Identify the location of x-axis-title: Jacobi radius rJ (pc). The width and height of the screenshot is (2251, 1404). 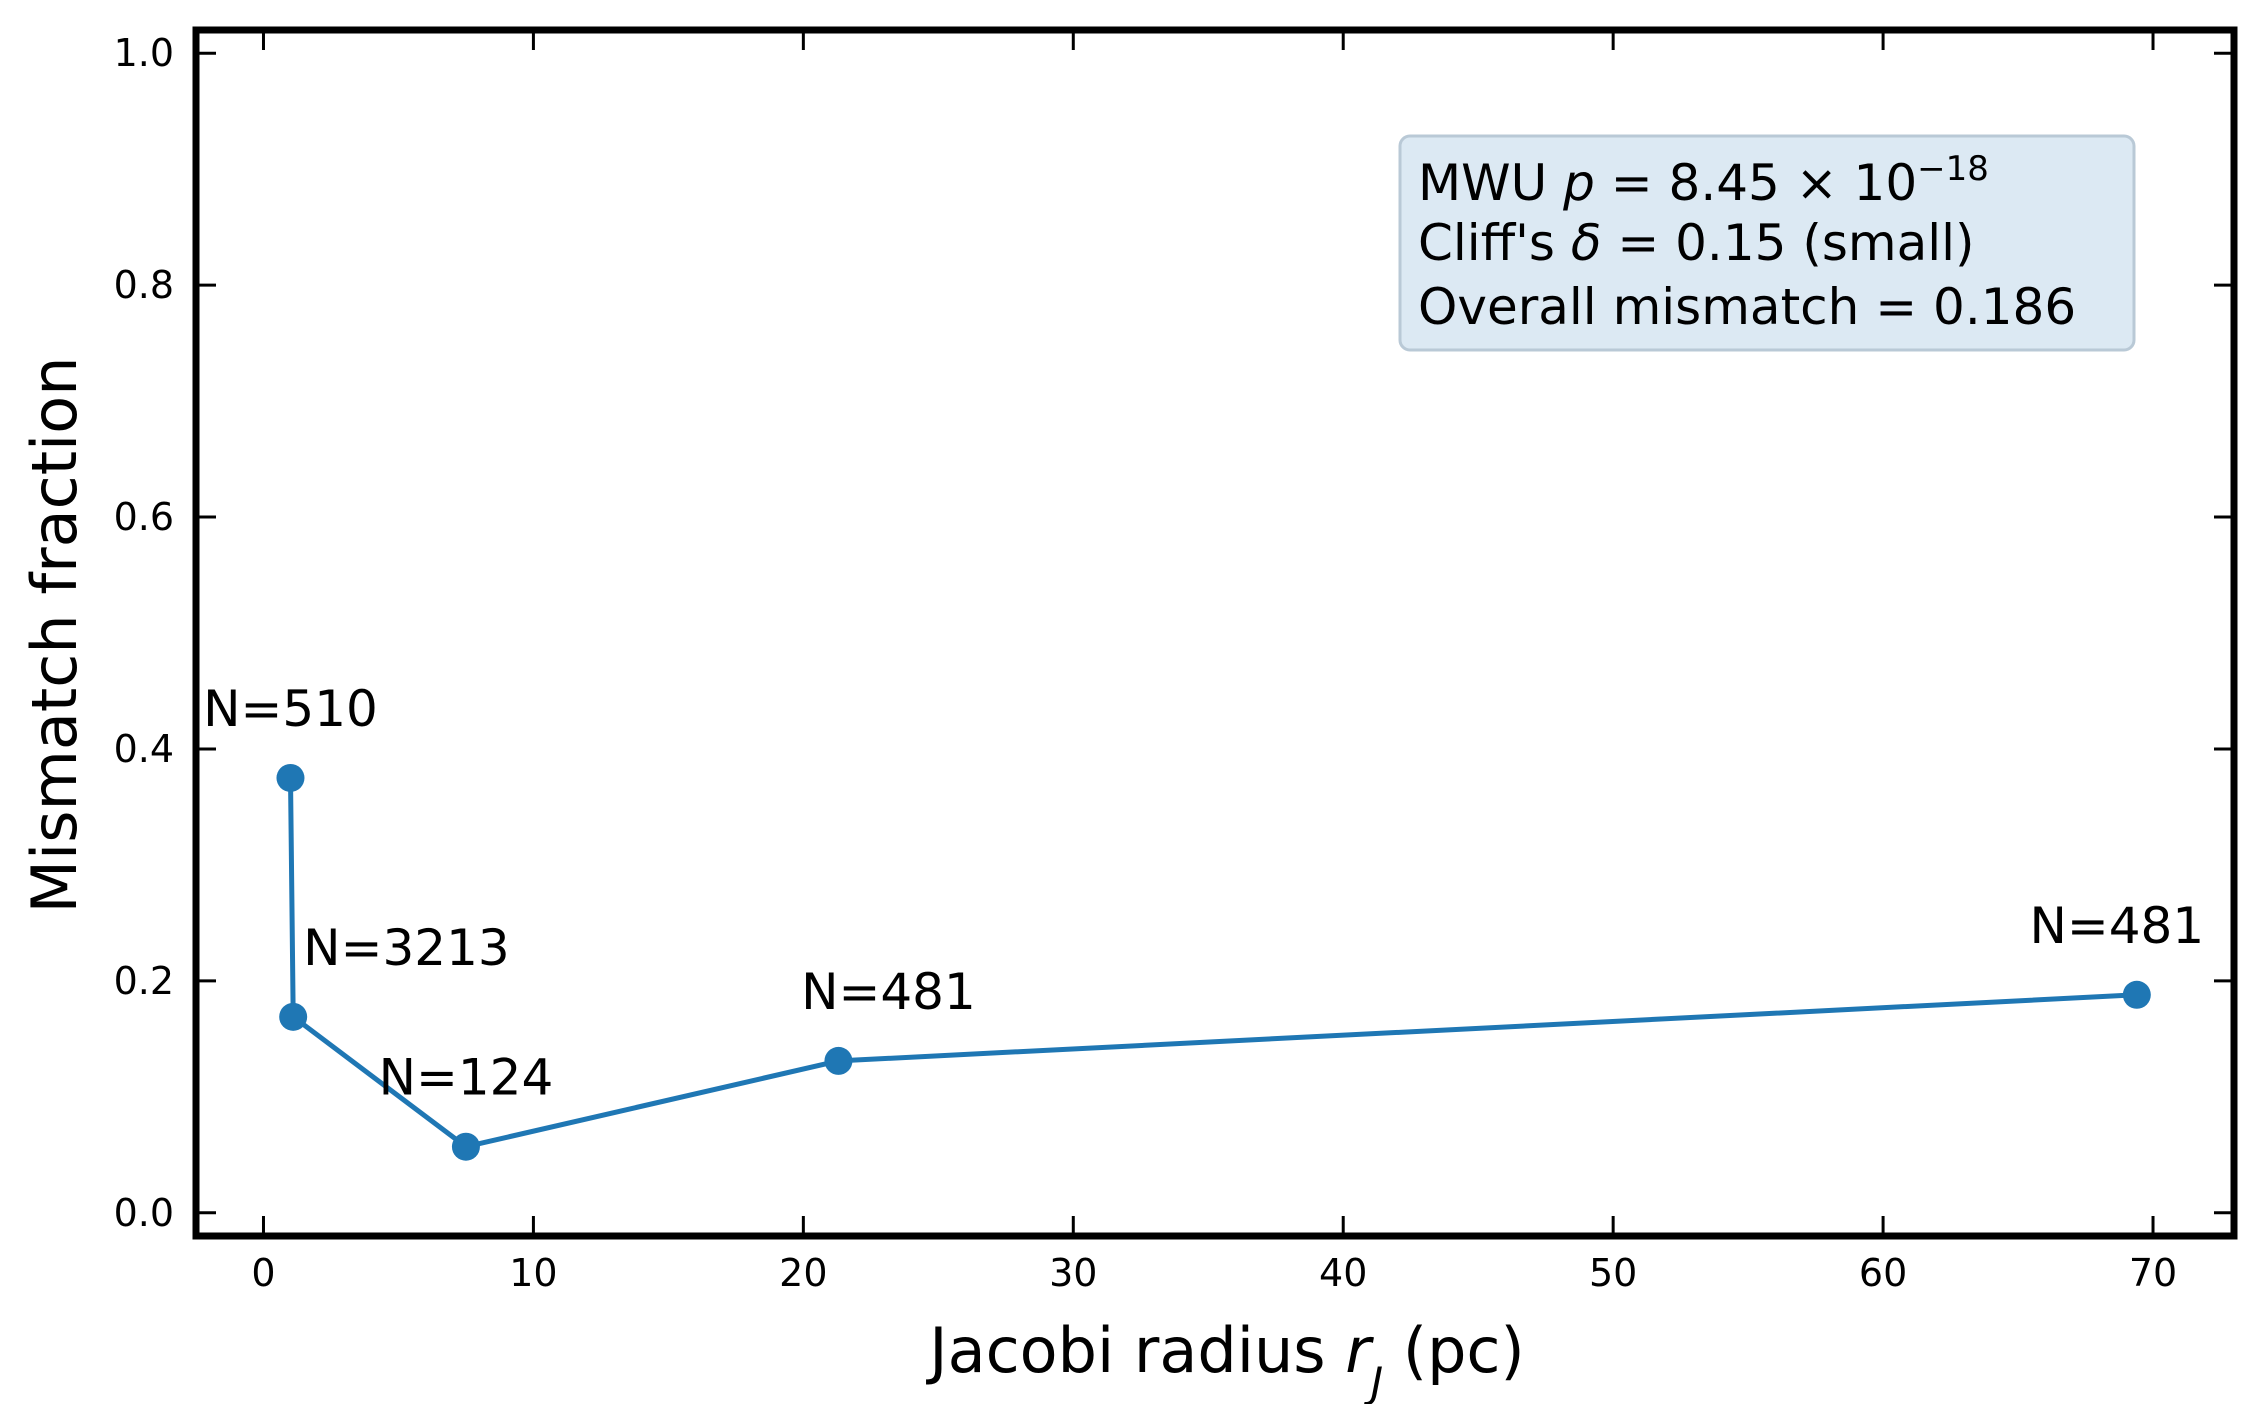
(1224, 1359).